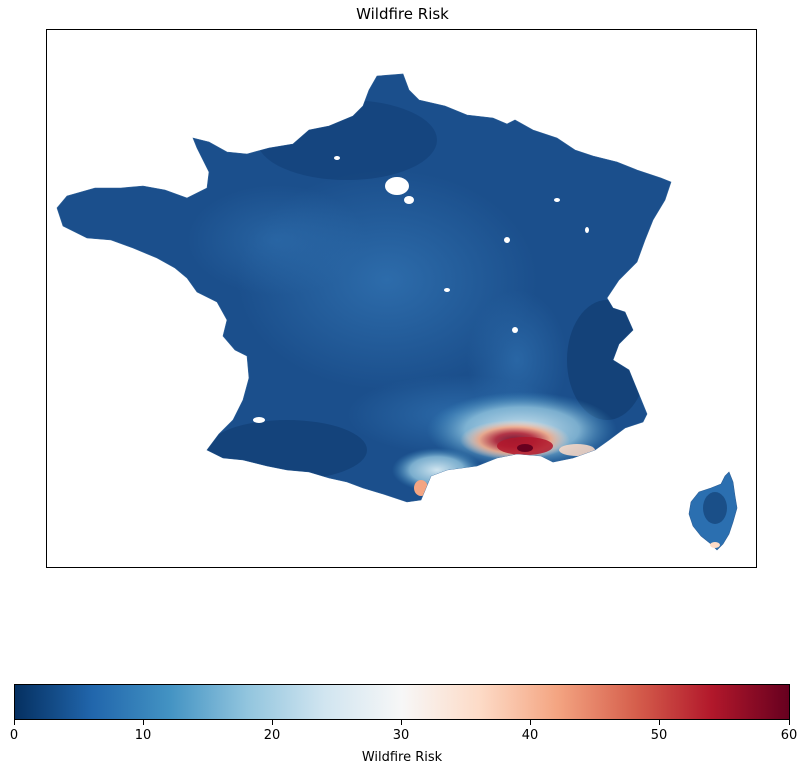  I want to click on colorbar-label: Wildfire Risk, so click(402, 757).